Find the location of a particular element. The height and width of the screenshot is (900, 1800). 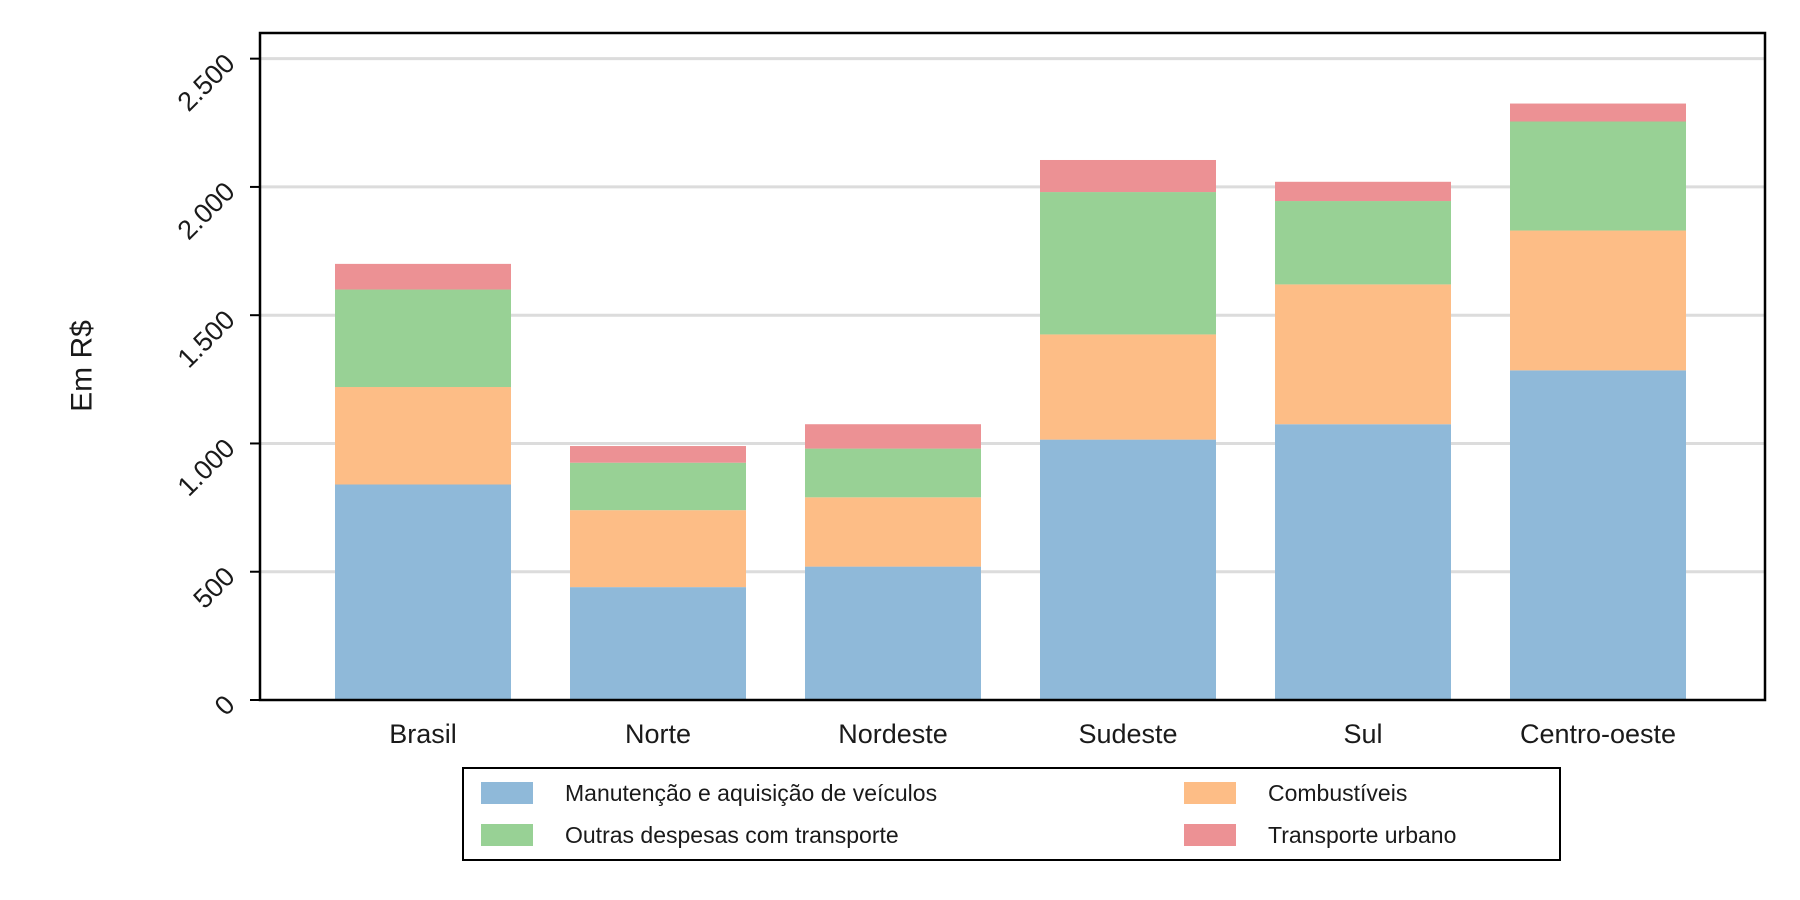

legend-frame is located at coordinates (1011, 814).